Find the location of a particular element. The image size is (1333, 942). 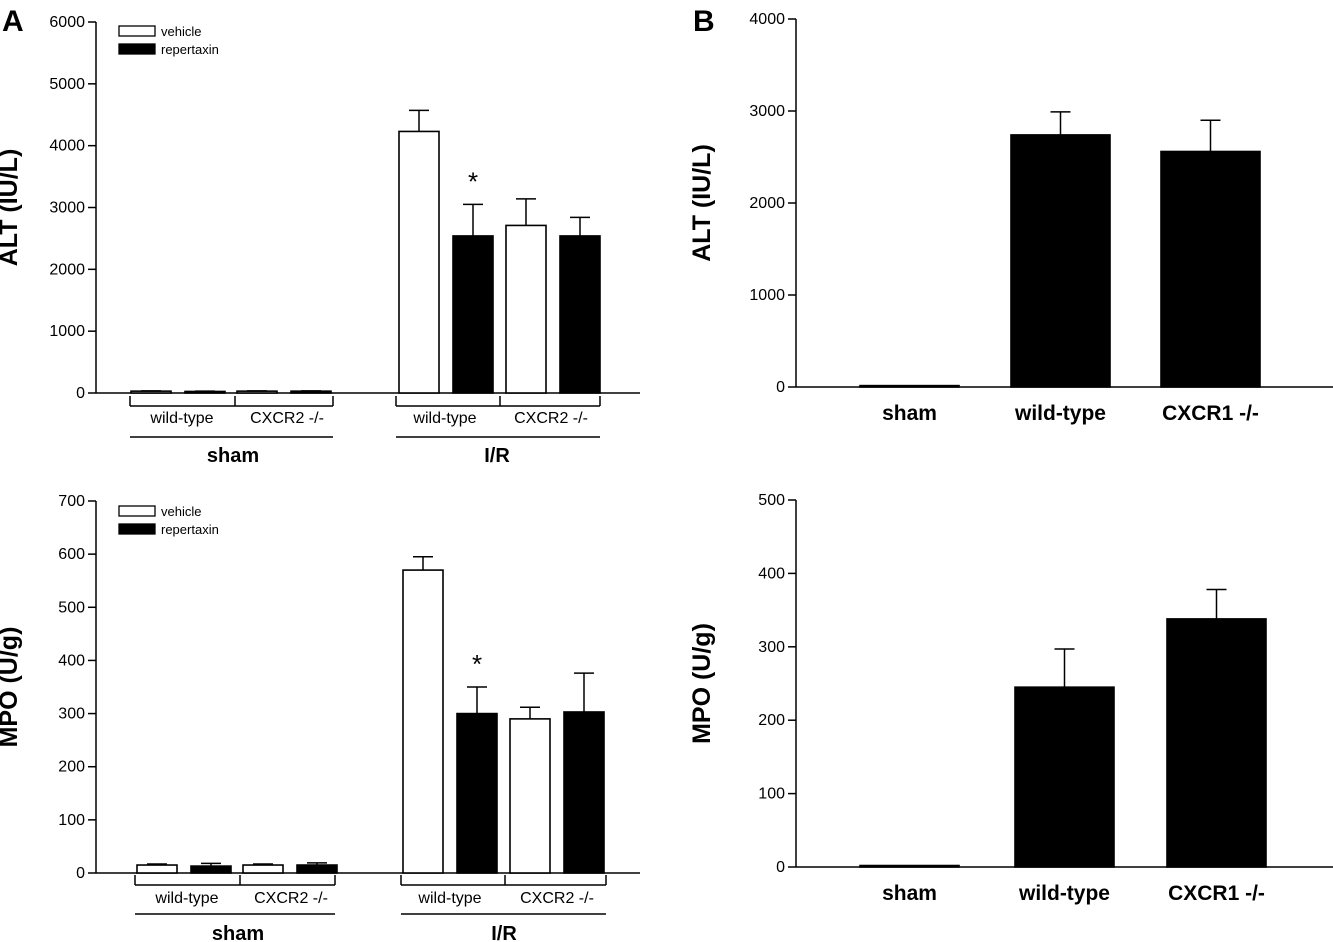

y-tick-label: 700 is located at coordinates (71, 501).